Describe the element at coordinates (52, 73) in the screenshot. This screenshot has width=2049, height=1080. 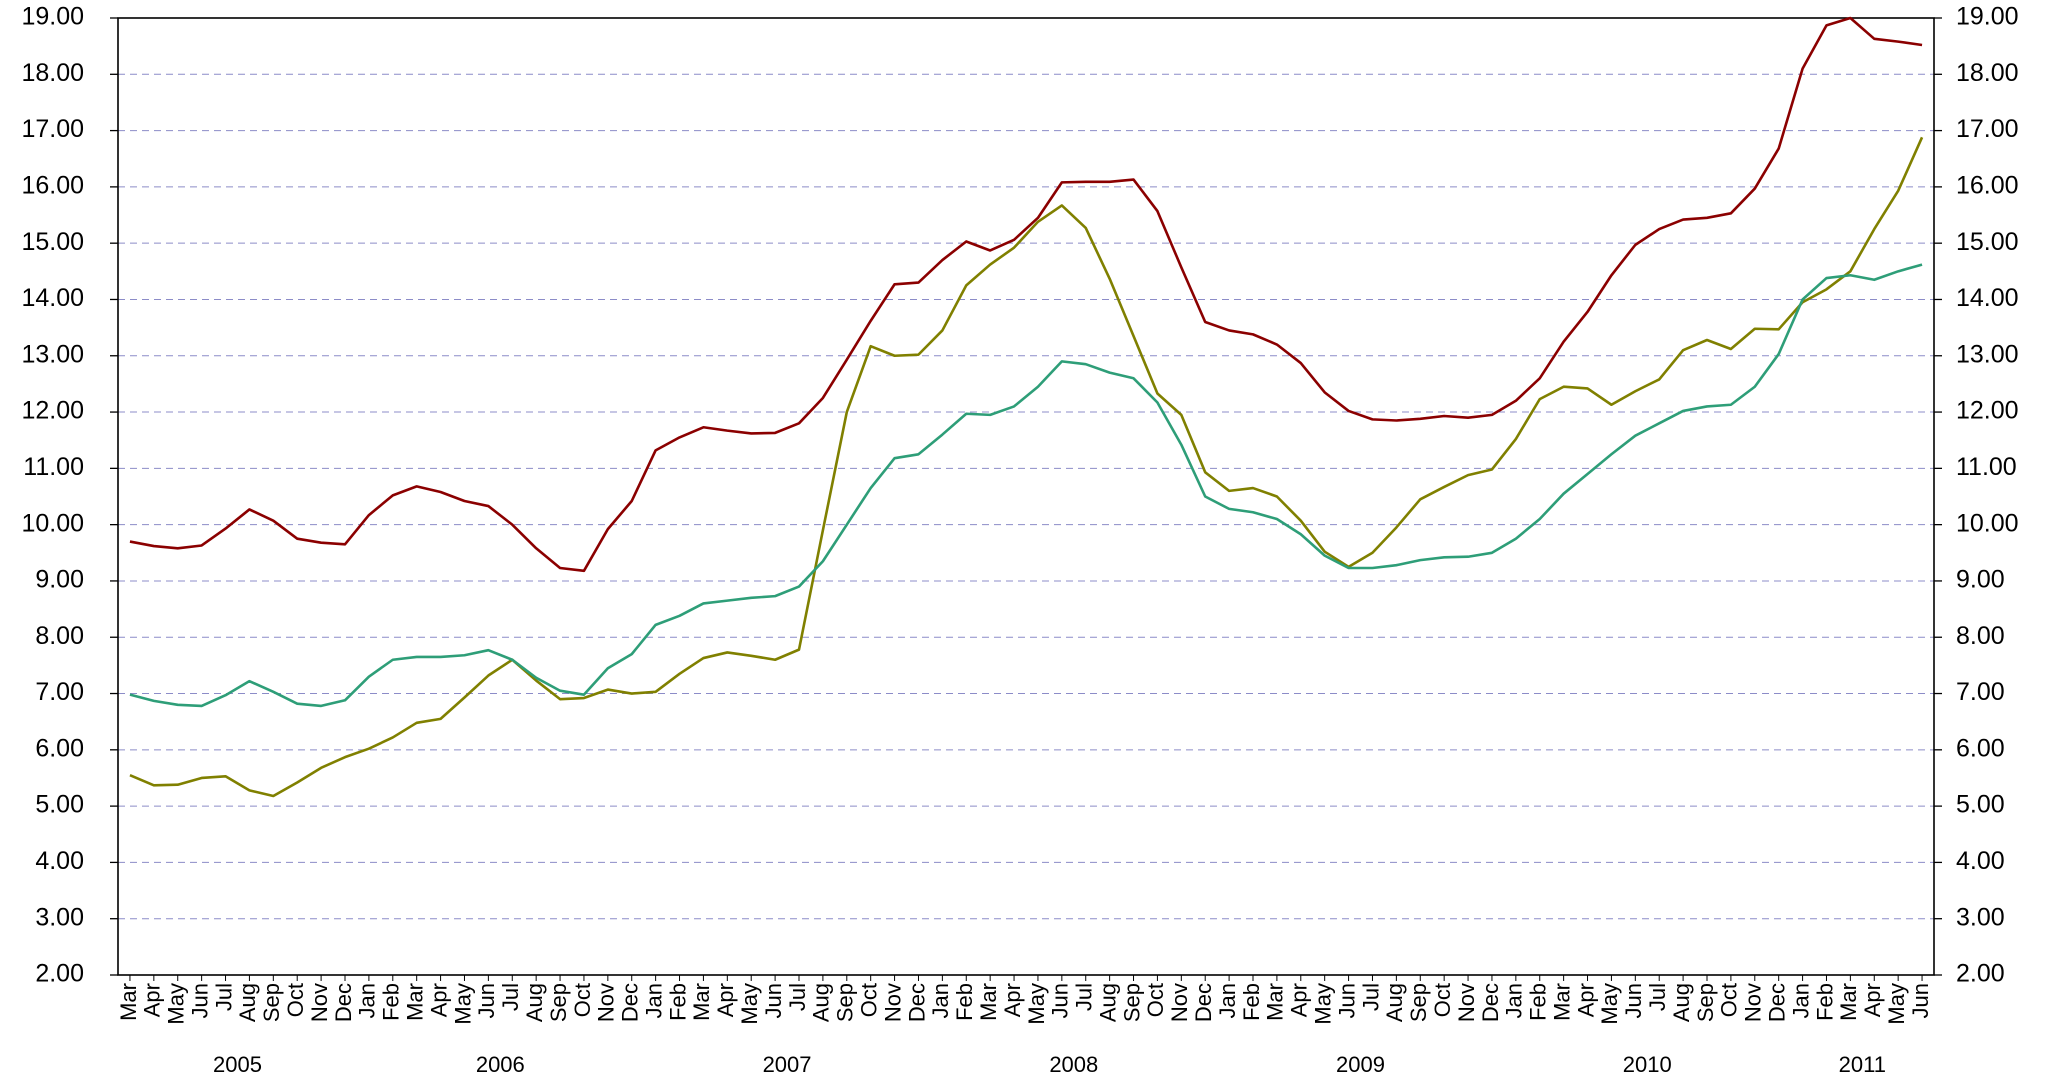
I see `y-tick-label: 18.00` at that location.